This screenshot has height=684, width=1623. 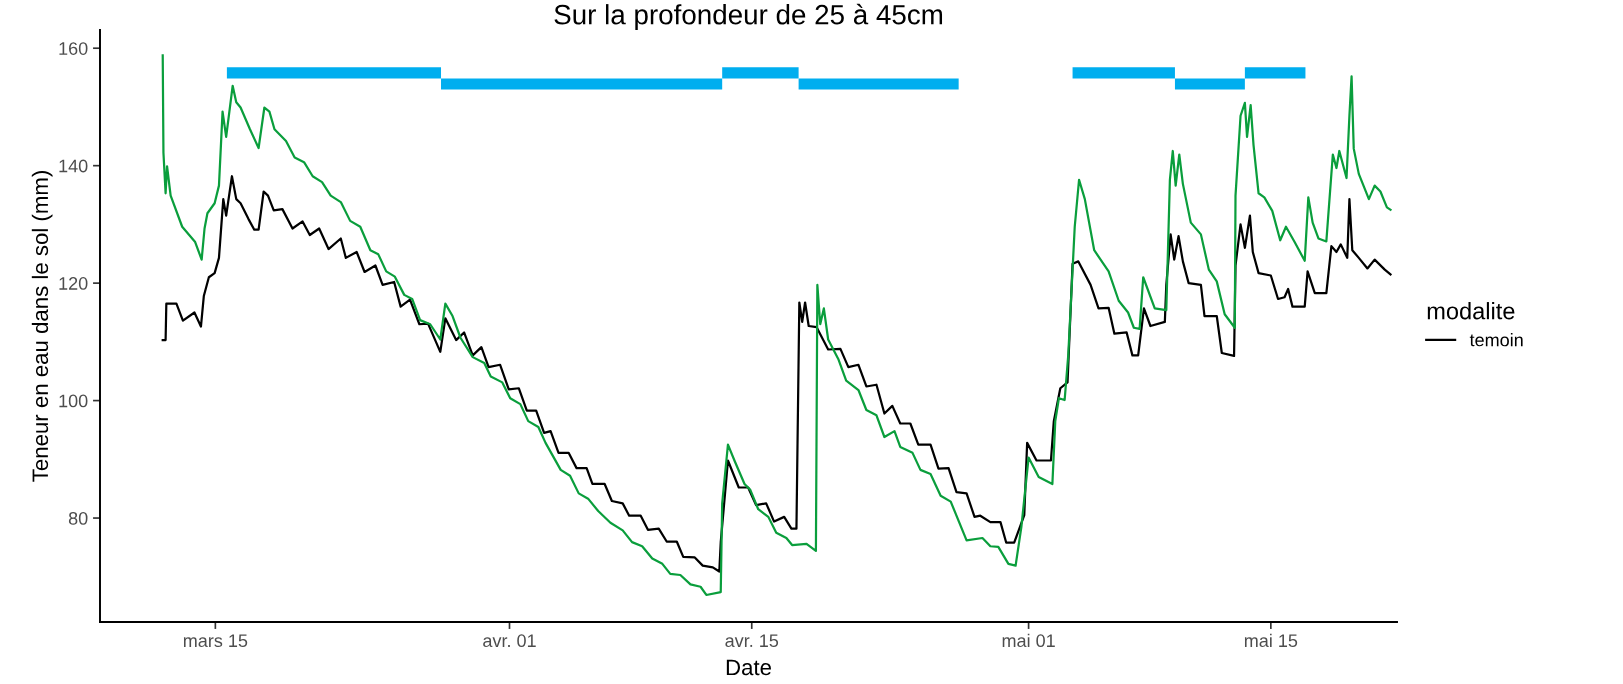 I want to click on x-tick-label: mai 15, so click(x=1271, y=640).